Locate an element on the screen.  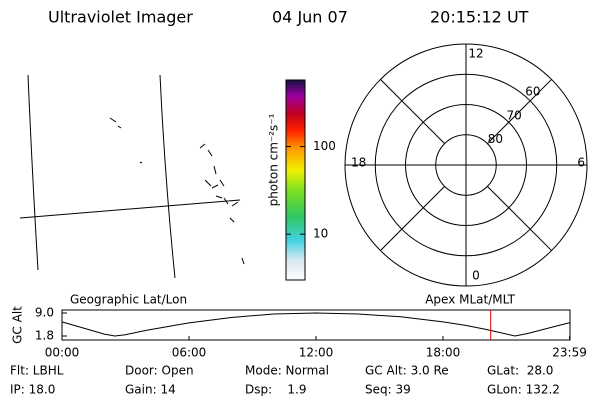
ring-label: 70 is located at coordinates (514, 115).